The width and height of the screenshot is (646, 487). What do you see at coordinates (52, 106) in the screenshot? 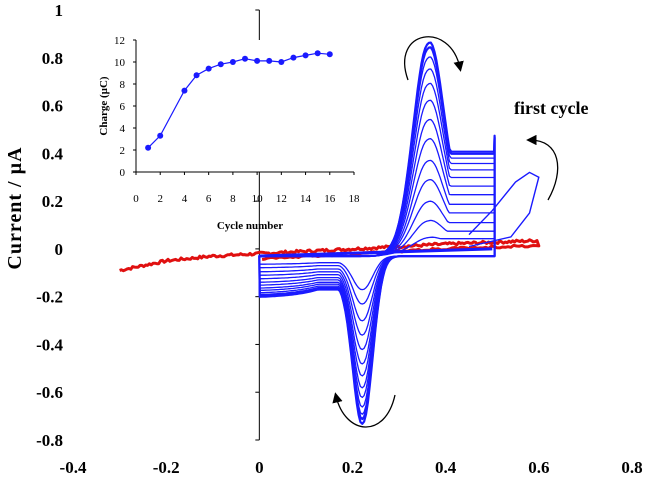
I see `y-tick-label: 0.6` at bounding box center [52, 106].